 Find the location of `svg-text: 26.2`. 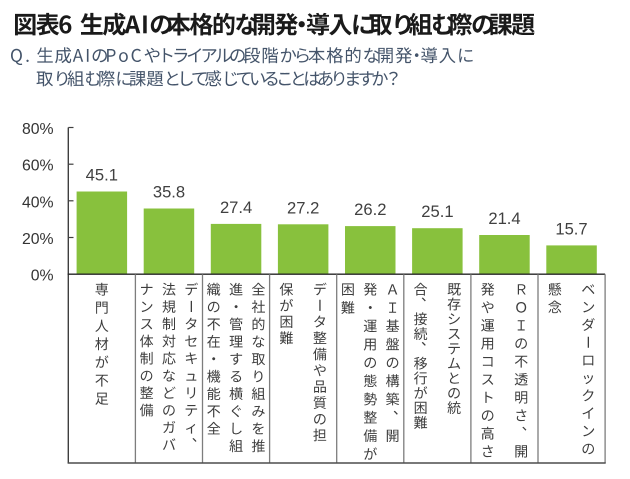

svg-text: 26.2 is located at coordinates (370, 209).